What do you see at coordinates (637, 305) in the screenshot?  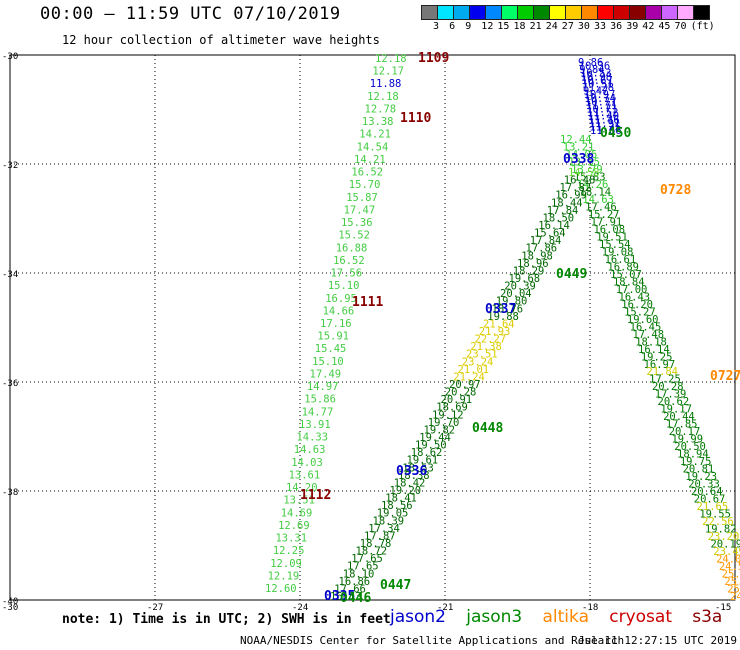 I see `track-value-jason3: 16.20` at bounding box center [637, 305].